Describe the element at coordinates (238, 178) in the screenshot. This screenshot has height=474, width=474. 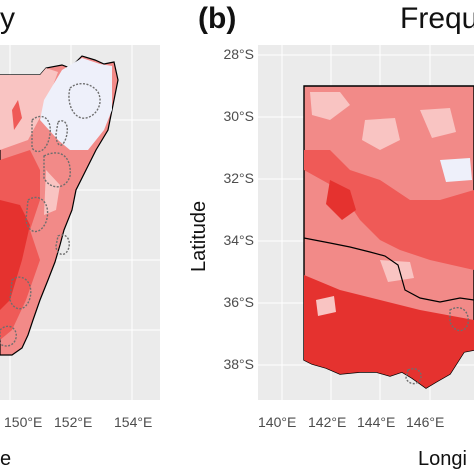
I see `panel-b-y-tick-32s: 32°S` at that location.